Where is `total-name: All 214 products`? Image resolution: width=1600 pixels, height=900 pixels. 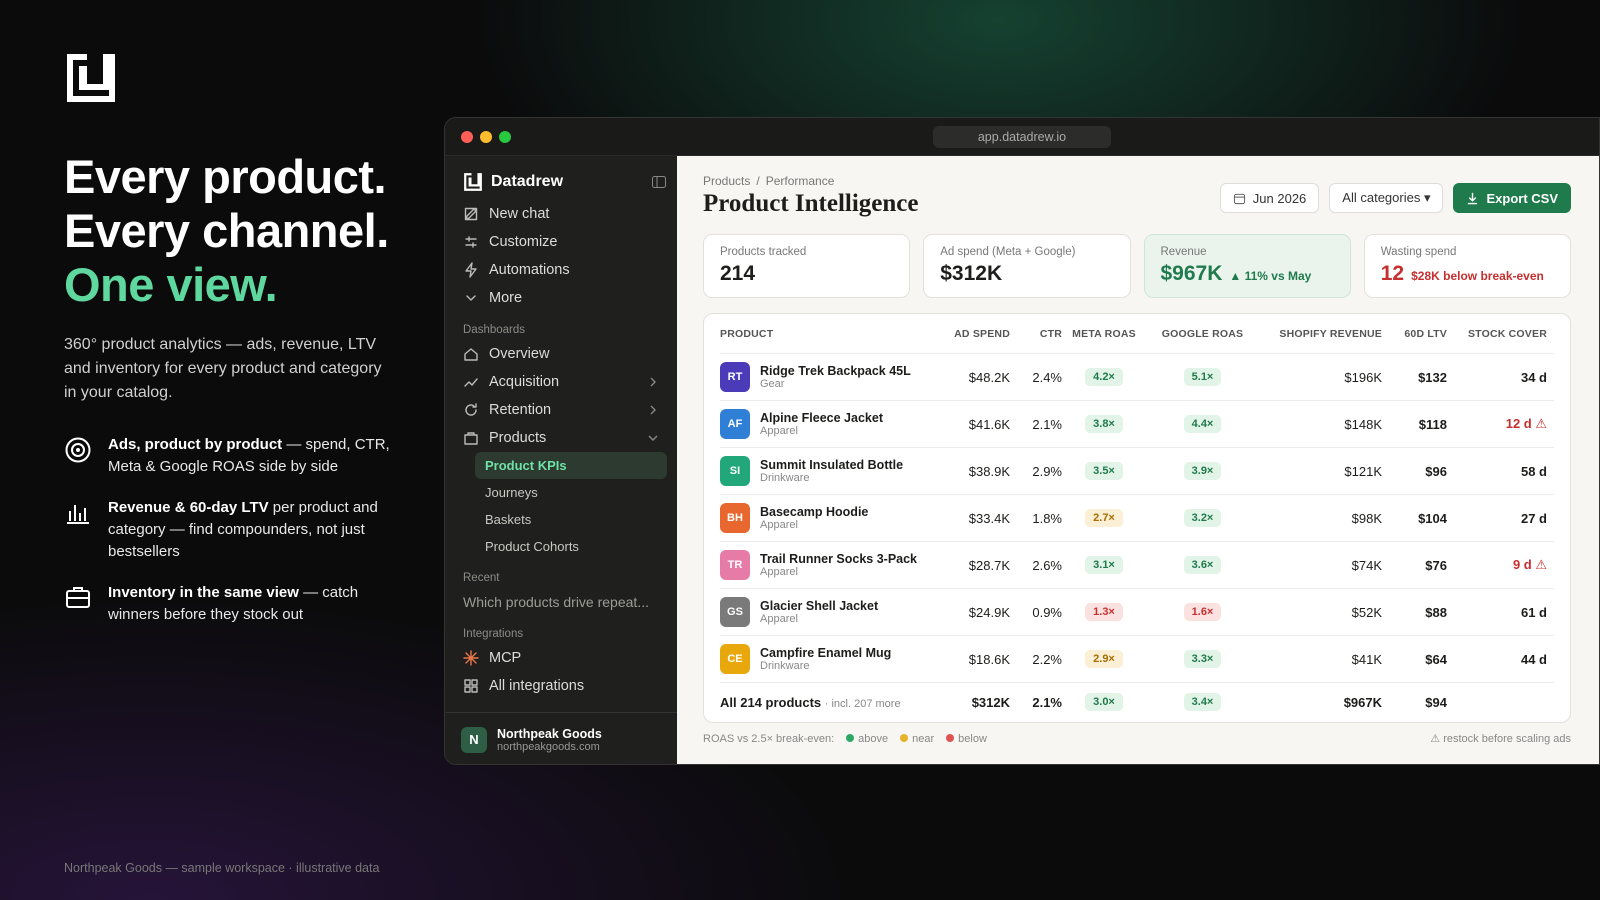 total-name: All 214 products is located at coordinates (771, 702).